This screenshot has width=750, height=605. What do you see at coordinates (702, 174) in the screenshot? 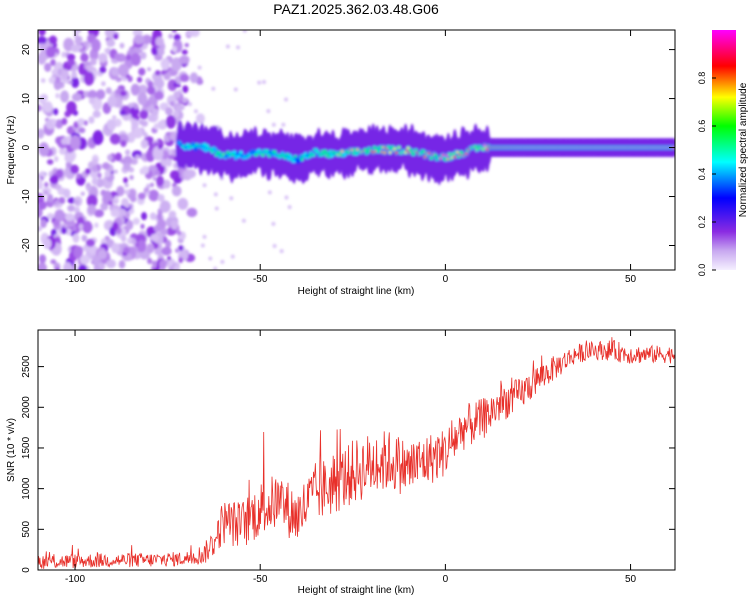
I see `colorbar-tick-label: 0.4` at bounding box center [702, 174].